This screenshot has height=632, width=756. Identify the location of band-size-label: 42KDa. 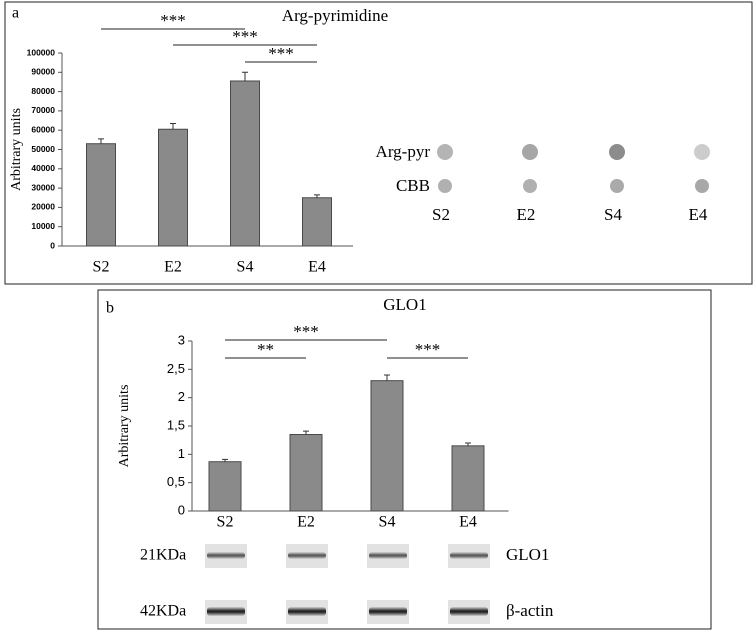
(163, 611).